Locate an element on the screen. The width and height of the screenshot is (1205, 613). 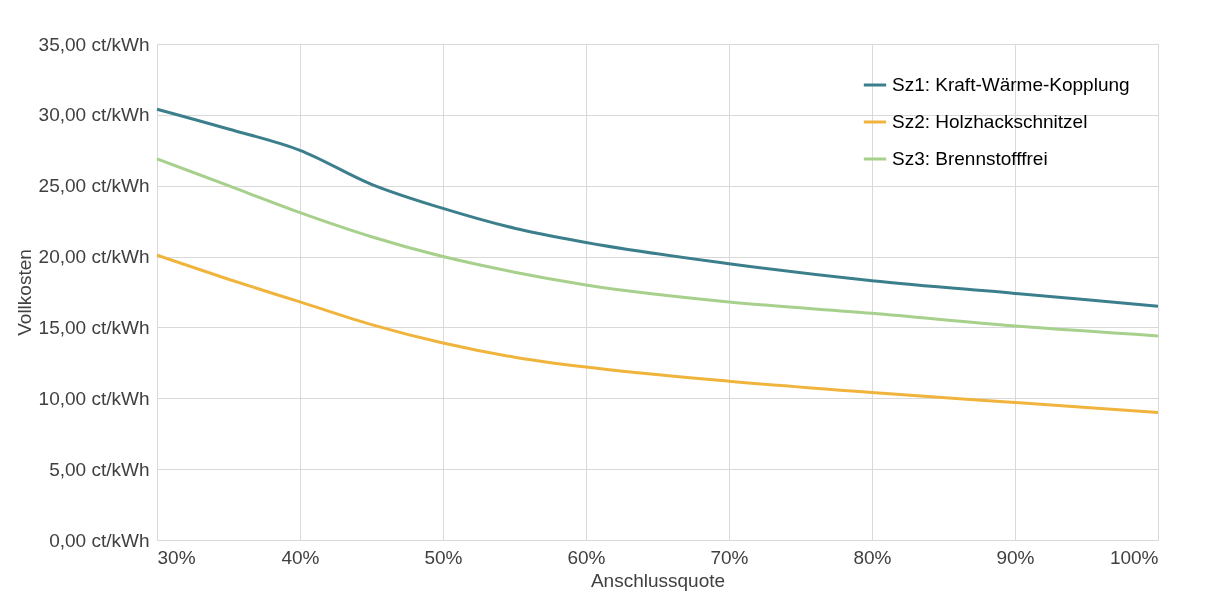
x-tick-label: 30% is located at coordinates (176, 557).